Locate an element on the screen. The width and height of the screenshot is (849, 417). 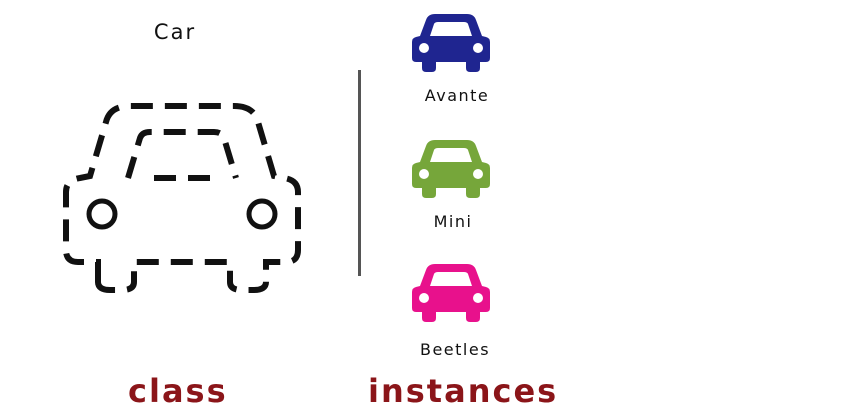
car-icon-beetles is located at coordinates (451, 293).